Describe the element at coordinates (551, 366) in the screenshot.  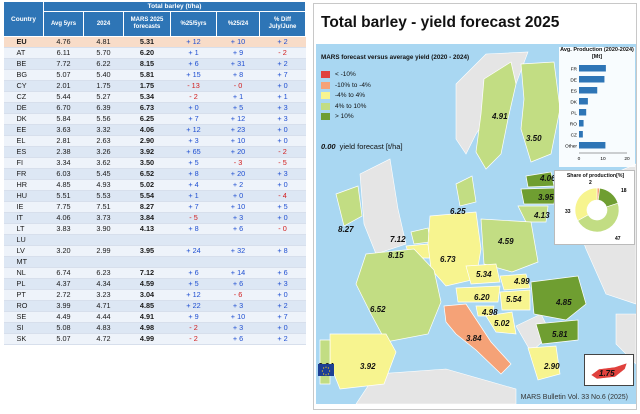
I see `map-label-EL: 2.90` at that location.